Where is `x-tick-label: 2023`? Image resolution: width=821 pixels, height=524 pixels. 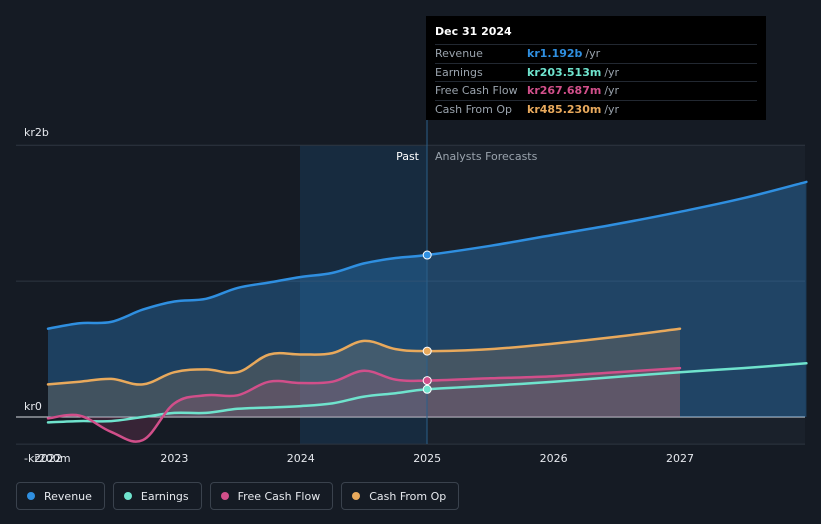 x-tick-label: 2023 is located at coordinates (174, 458).